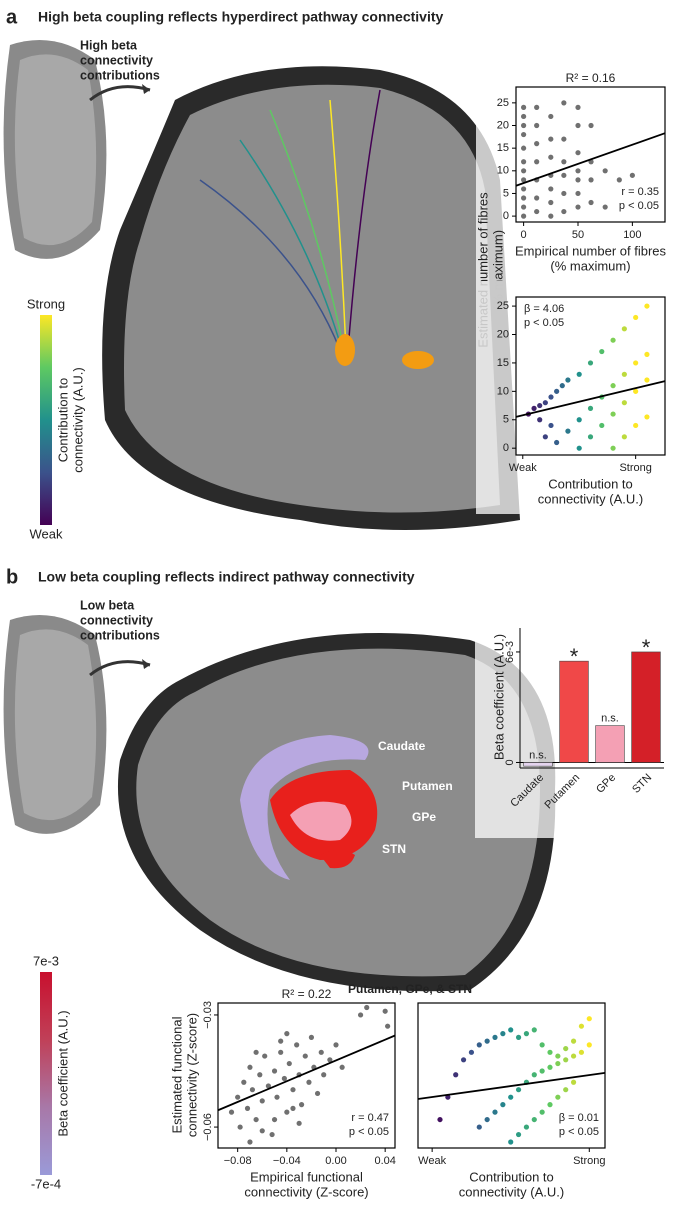  I want to click on y-axis-label: connectivity (Z-score), so click(191, 1075).